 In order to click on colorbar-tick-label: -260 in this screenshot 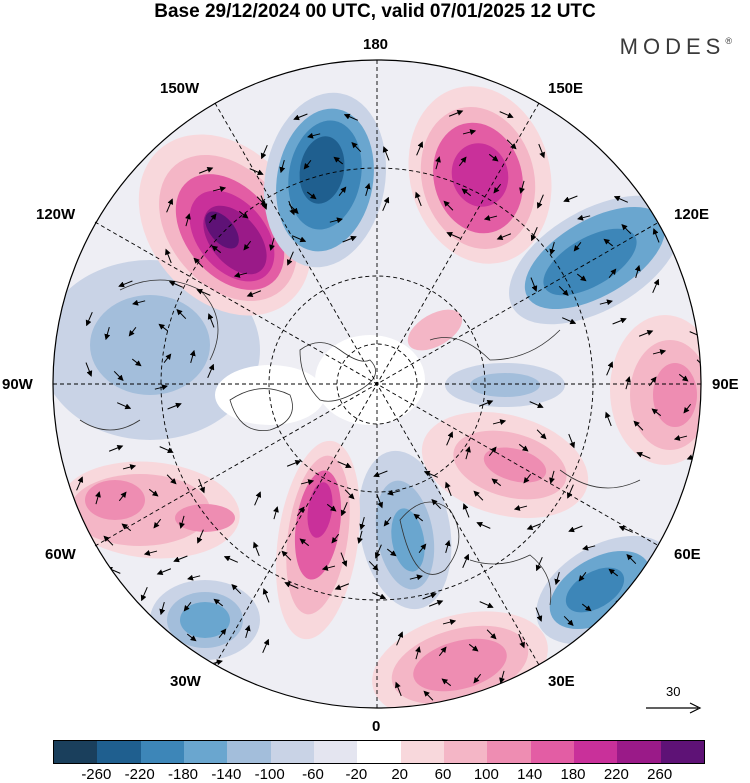, I will do `click(96, 774)`.